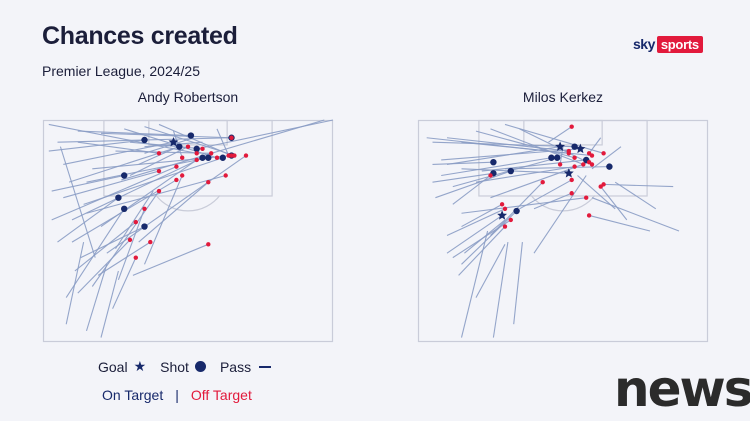 The width and height of the screenshot is (750, 421). What do you see at coordinates (188, 132) in the screenshot?
I see `six-yard-box` at bounding box center [188, 132].